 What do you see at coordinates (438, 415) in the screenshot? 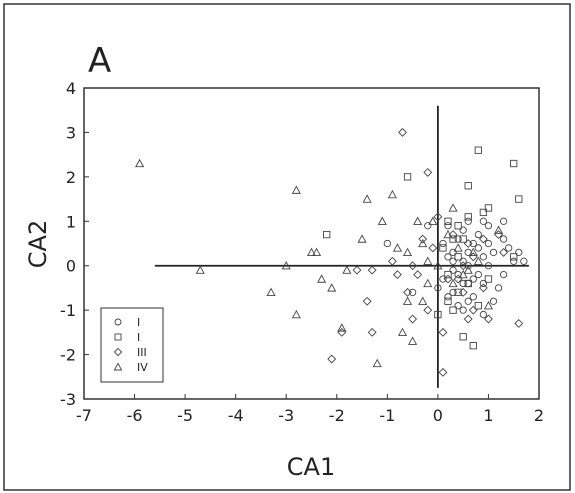
I see `x-tick-label: 0` at bounding box center [438, 415].